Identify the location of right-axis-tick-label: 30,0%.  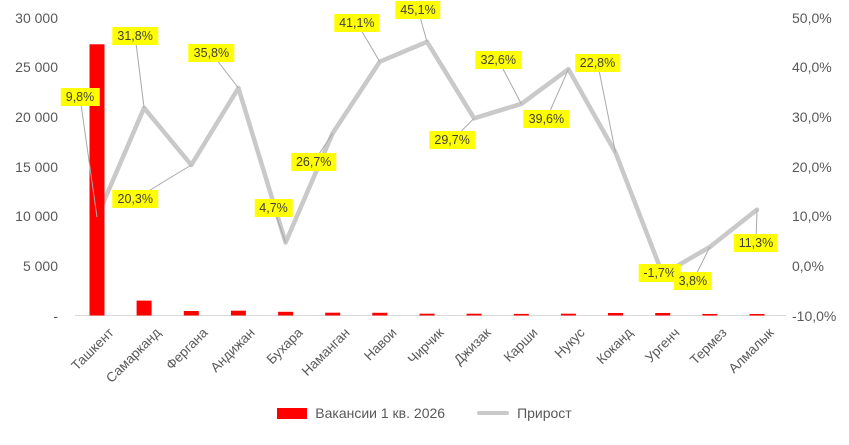
(812, 116).